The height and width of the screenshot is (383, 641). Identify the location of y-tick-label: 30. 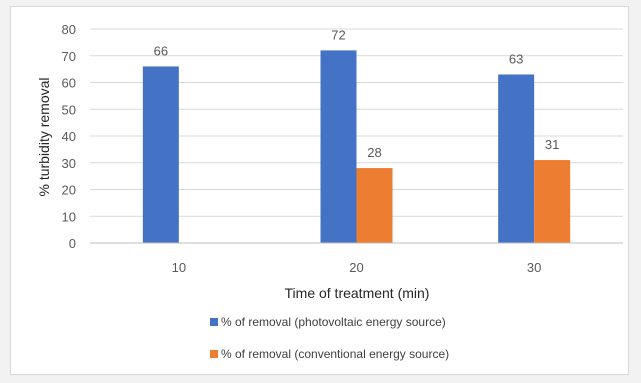
(69, 163).